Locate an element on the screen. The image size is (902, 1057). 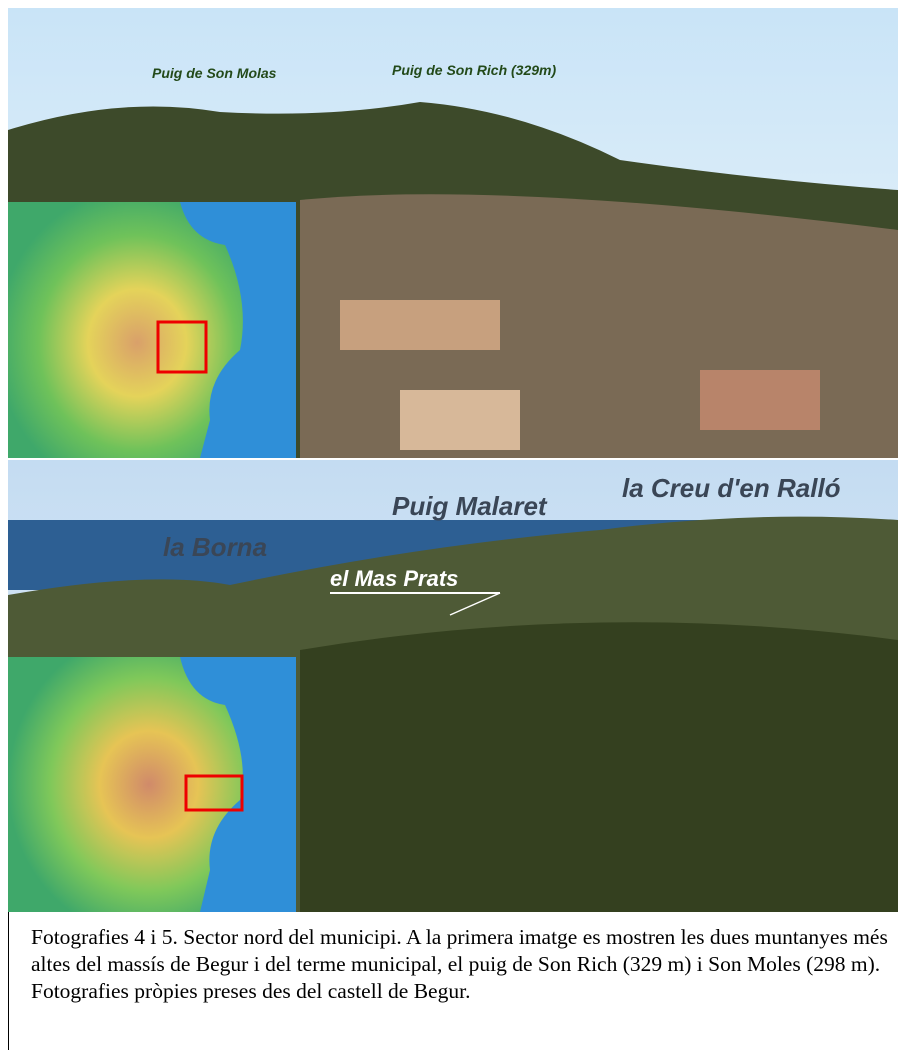
photo-label: la Creu d'en Ralló is located at coordinates (731, 488).